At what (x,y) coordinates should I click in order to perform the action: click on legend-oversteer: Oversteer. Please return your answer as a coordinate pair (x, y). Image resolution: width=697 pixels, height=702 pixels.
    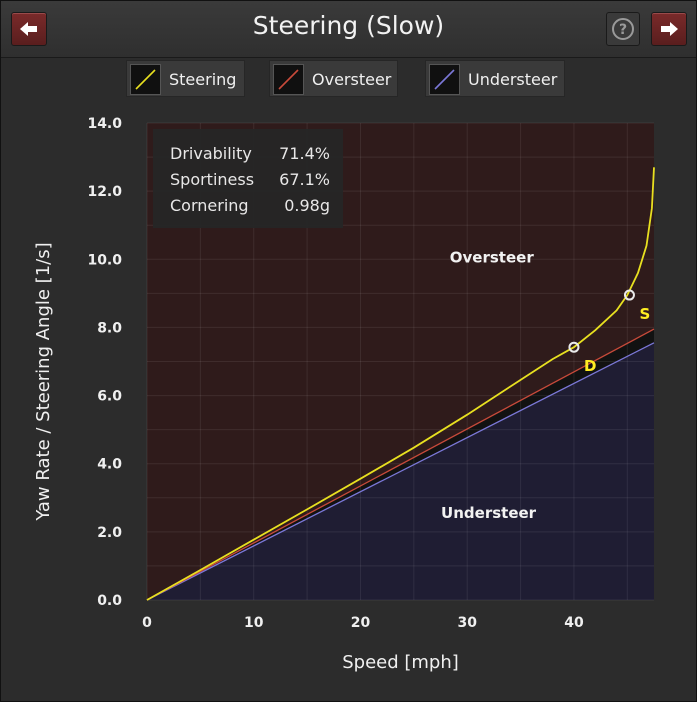
    Looking at the image, I should click on (333, 78).